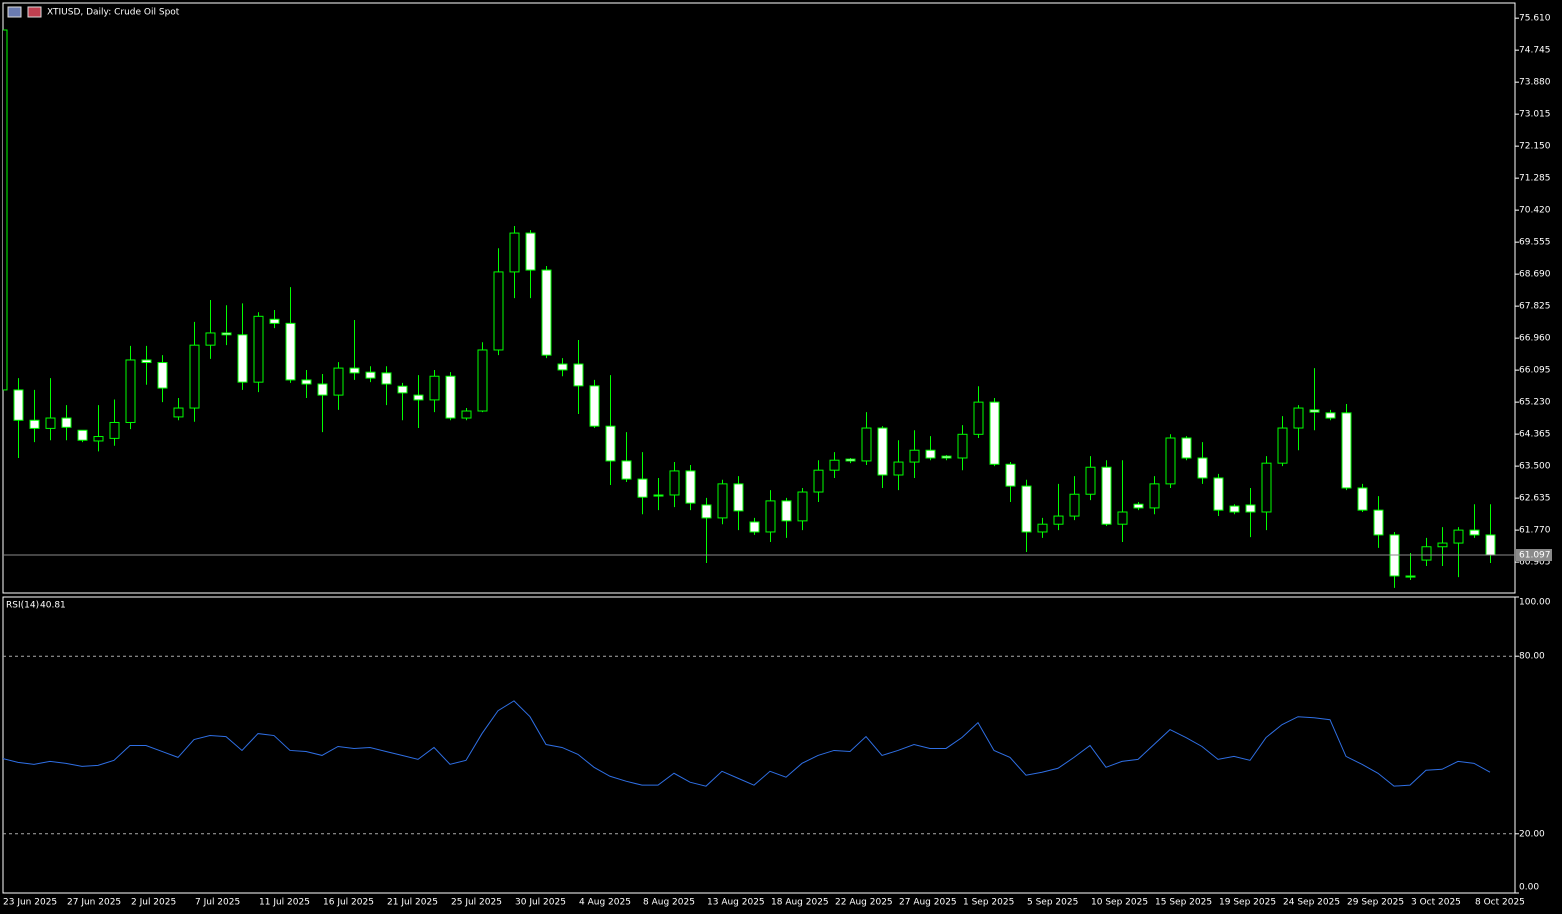 The image size is (1562, 914). What do you see at coordinates (1535, 147) in the screenshot?
I see `y-tick-label: 72.150` at bounding box center [1535, 147].